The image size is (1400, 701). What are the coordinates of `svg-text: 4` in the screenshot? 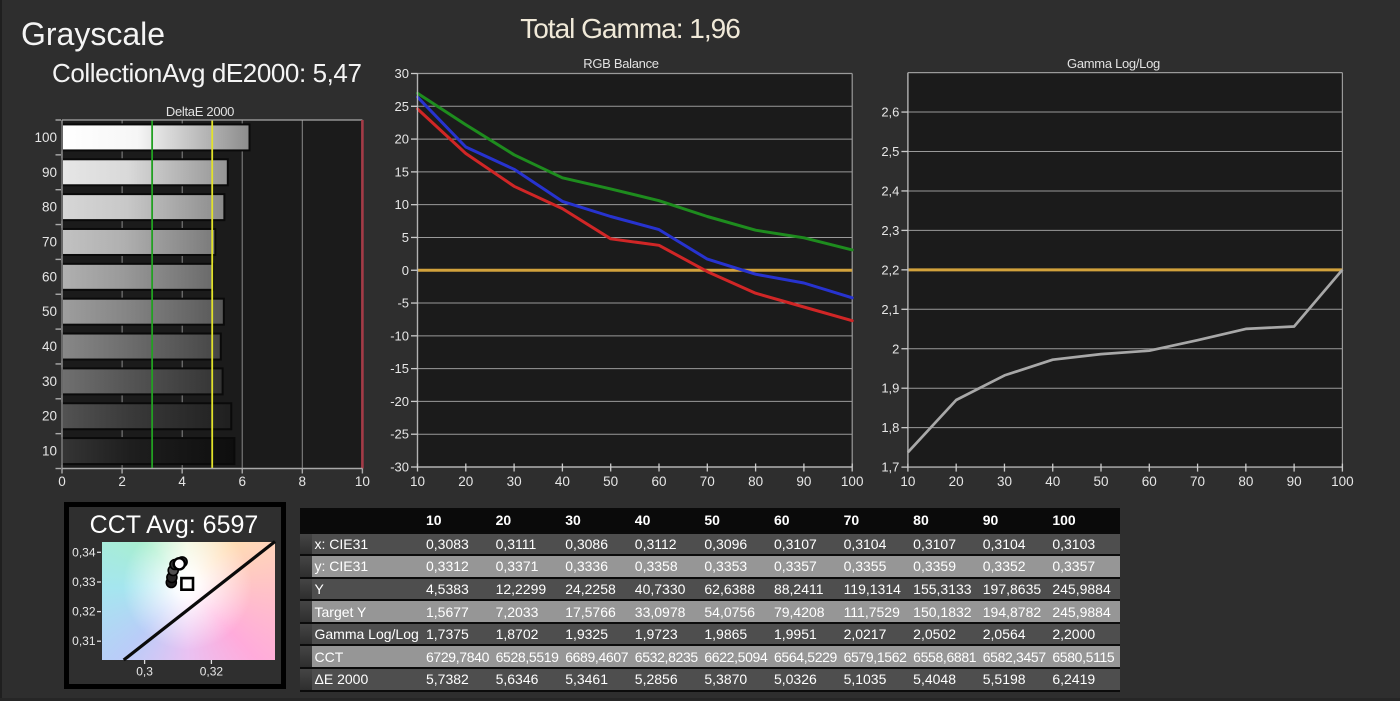 It's located at (182, 481).